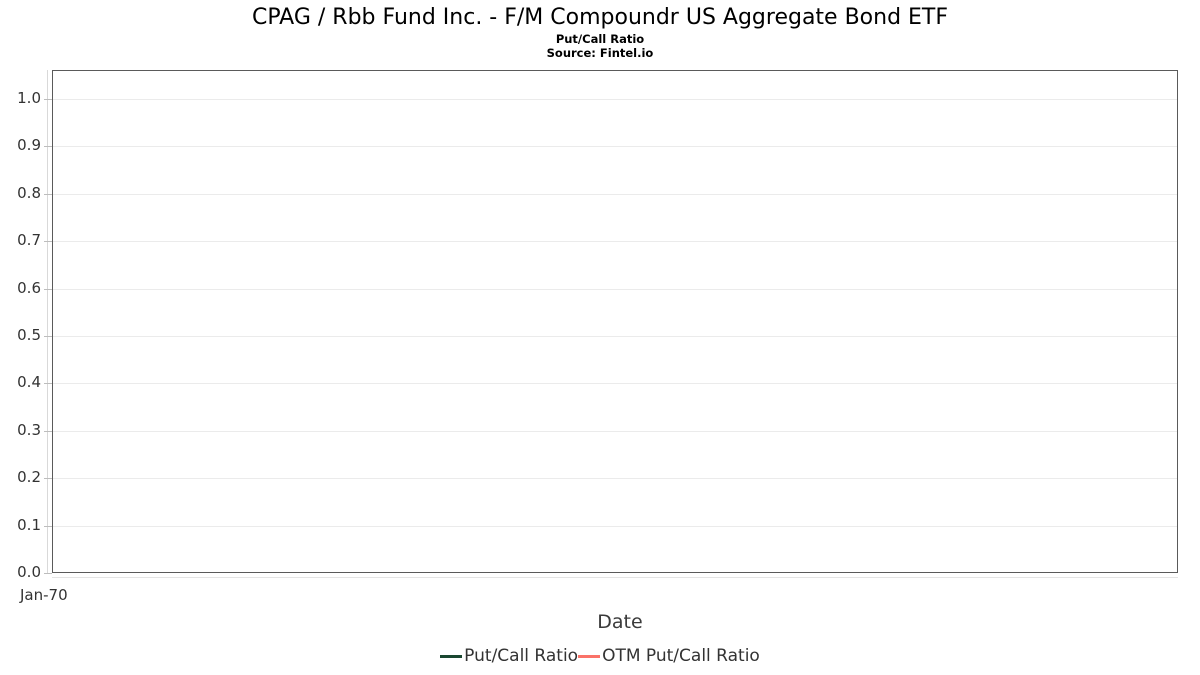 Image resolution: width=1200 pixels, height=675 pixels. I want to click on legend-item-otm-put-call-ratio: OTM Put/Call Ratio, so click(669, 656).